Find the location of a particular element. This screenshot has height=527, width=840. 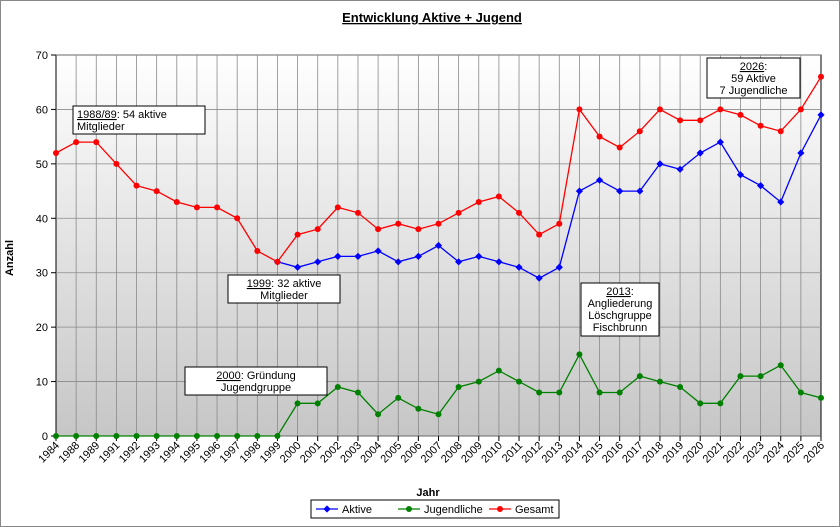

annotation-text: 2026: is located at coordinates (754, 67).